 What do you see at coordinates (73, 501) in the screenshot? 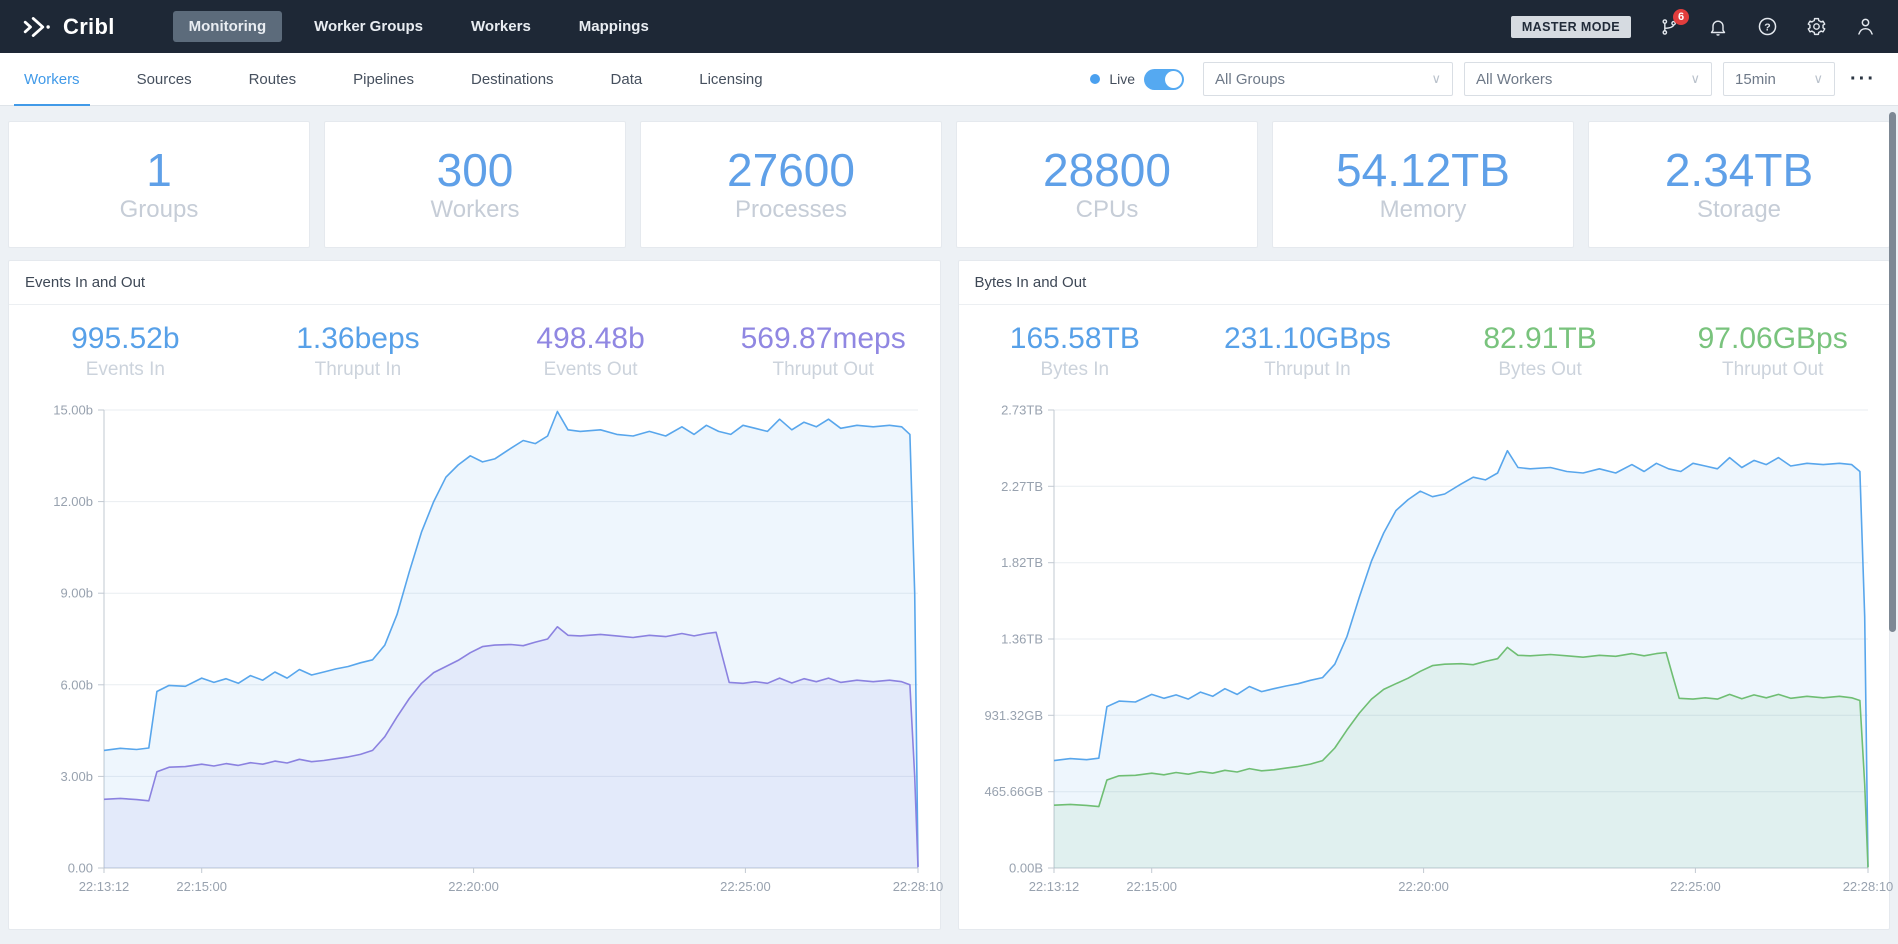
I see `svg-text: 12.00b` at bounding box center [73, 501].